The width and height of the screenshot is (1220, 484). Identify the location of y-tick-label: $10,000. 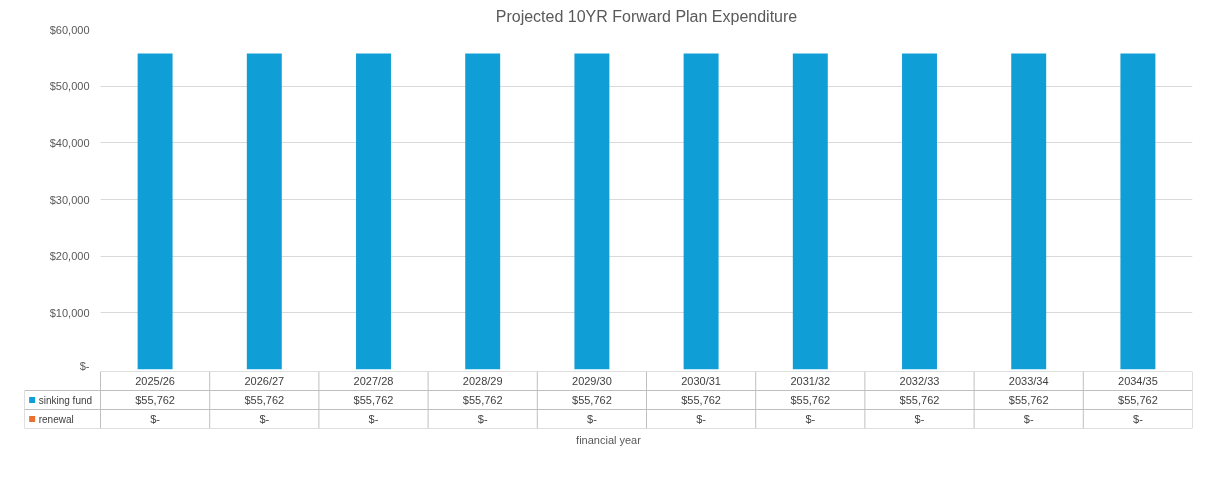
(69, 312).